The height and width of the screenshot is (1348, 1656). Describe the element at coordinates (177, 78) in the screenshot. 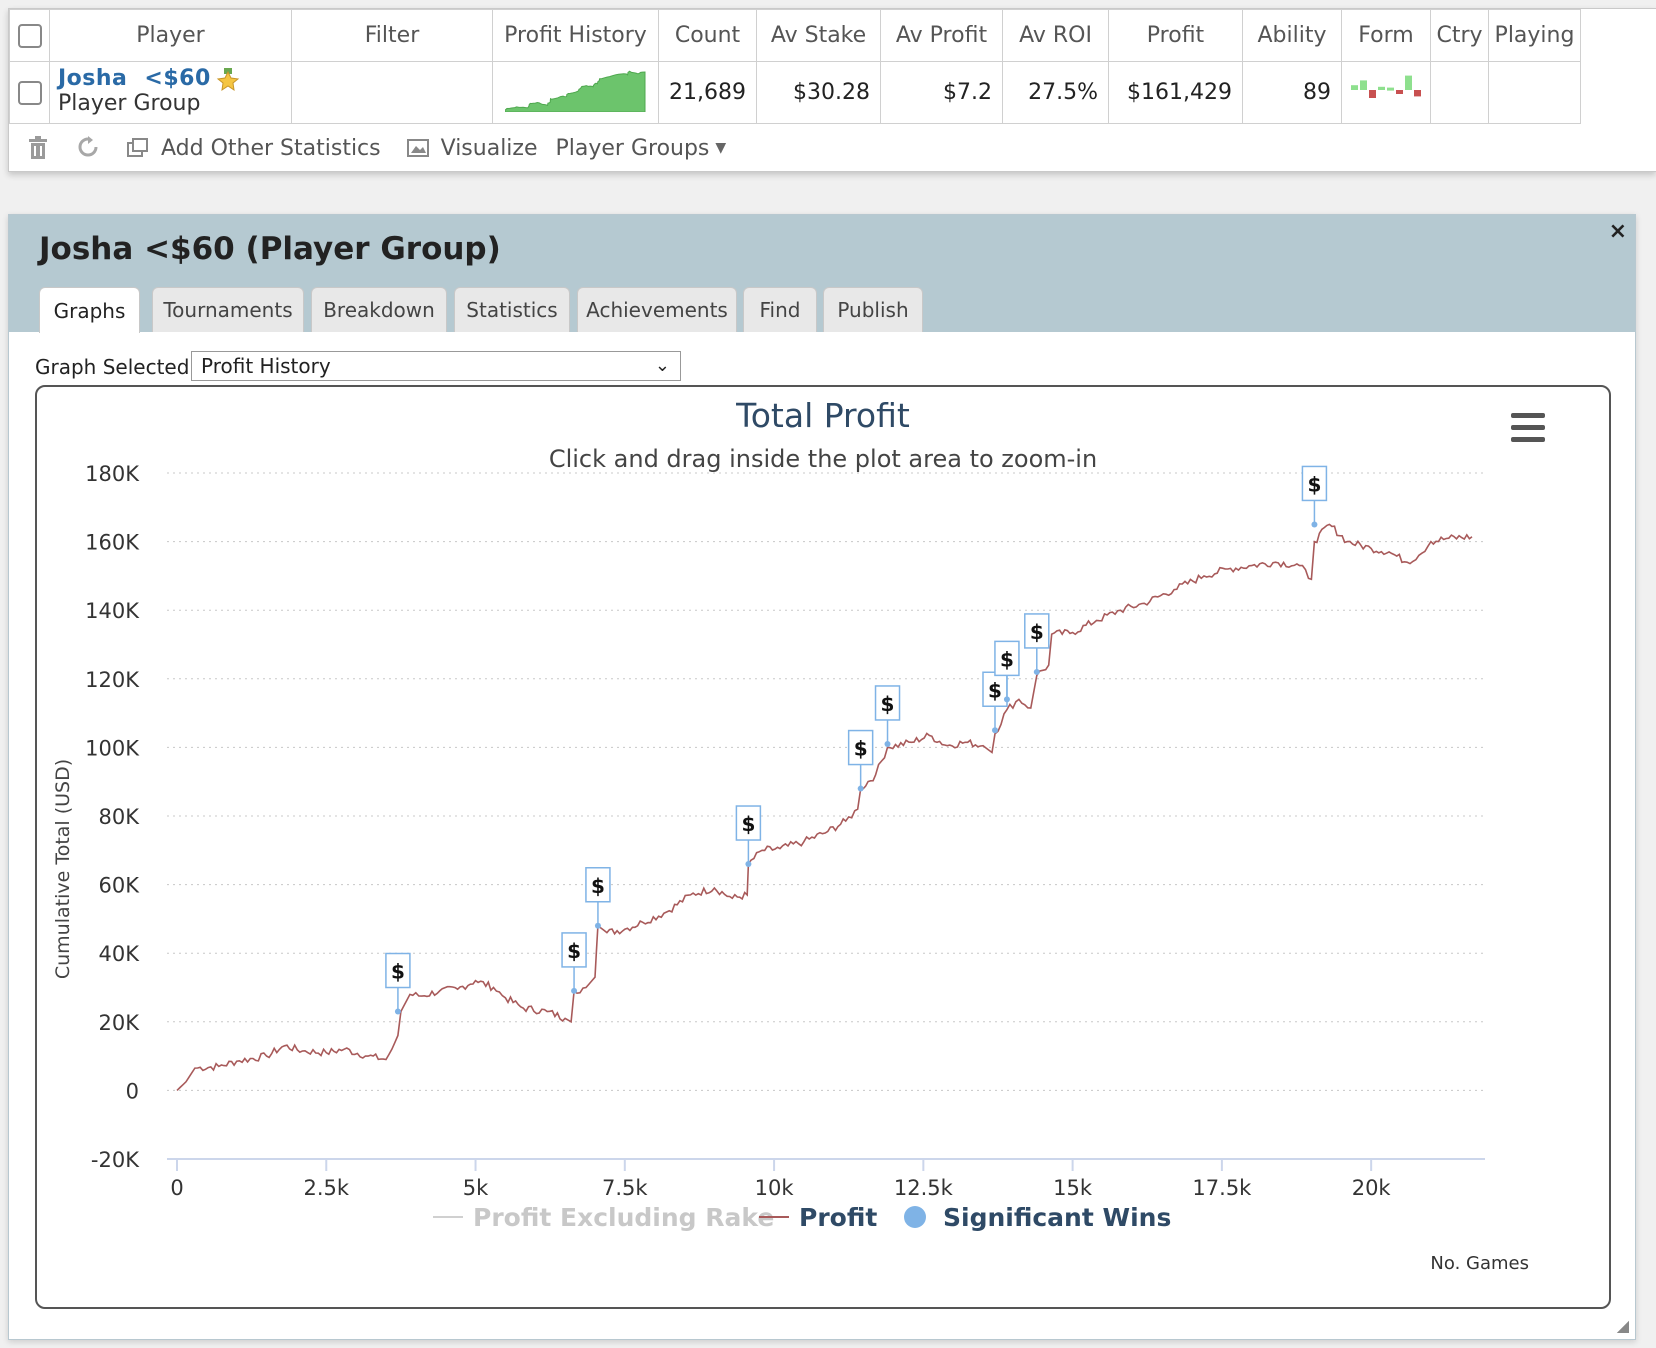

I see `player-limit-link: <$60` at that location.